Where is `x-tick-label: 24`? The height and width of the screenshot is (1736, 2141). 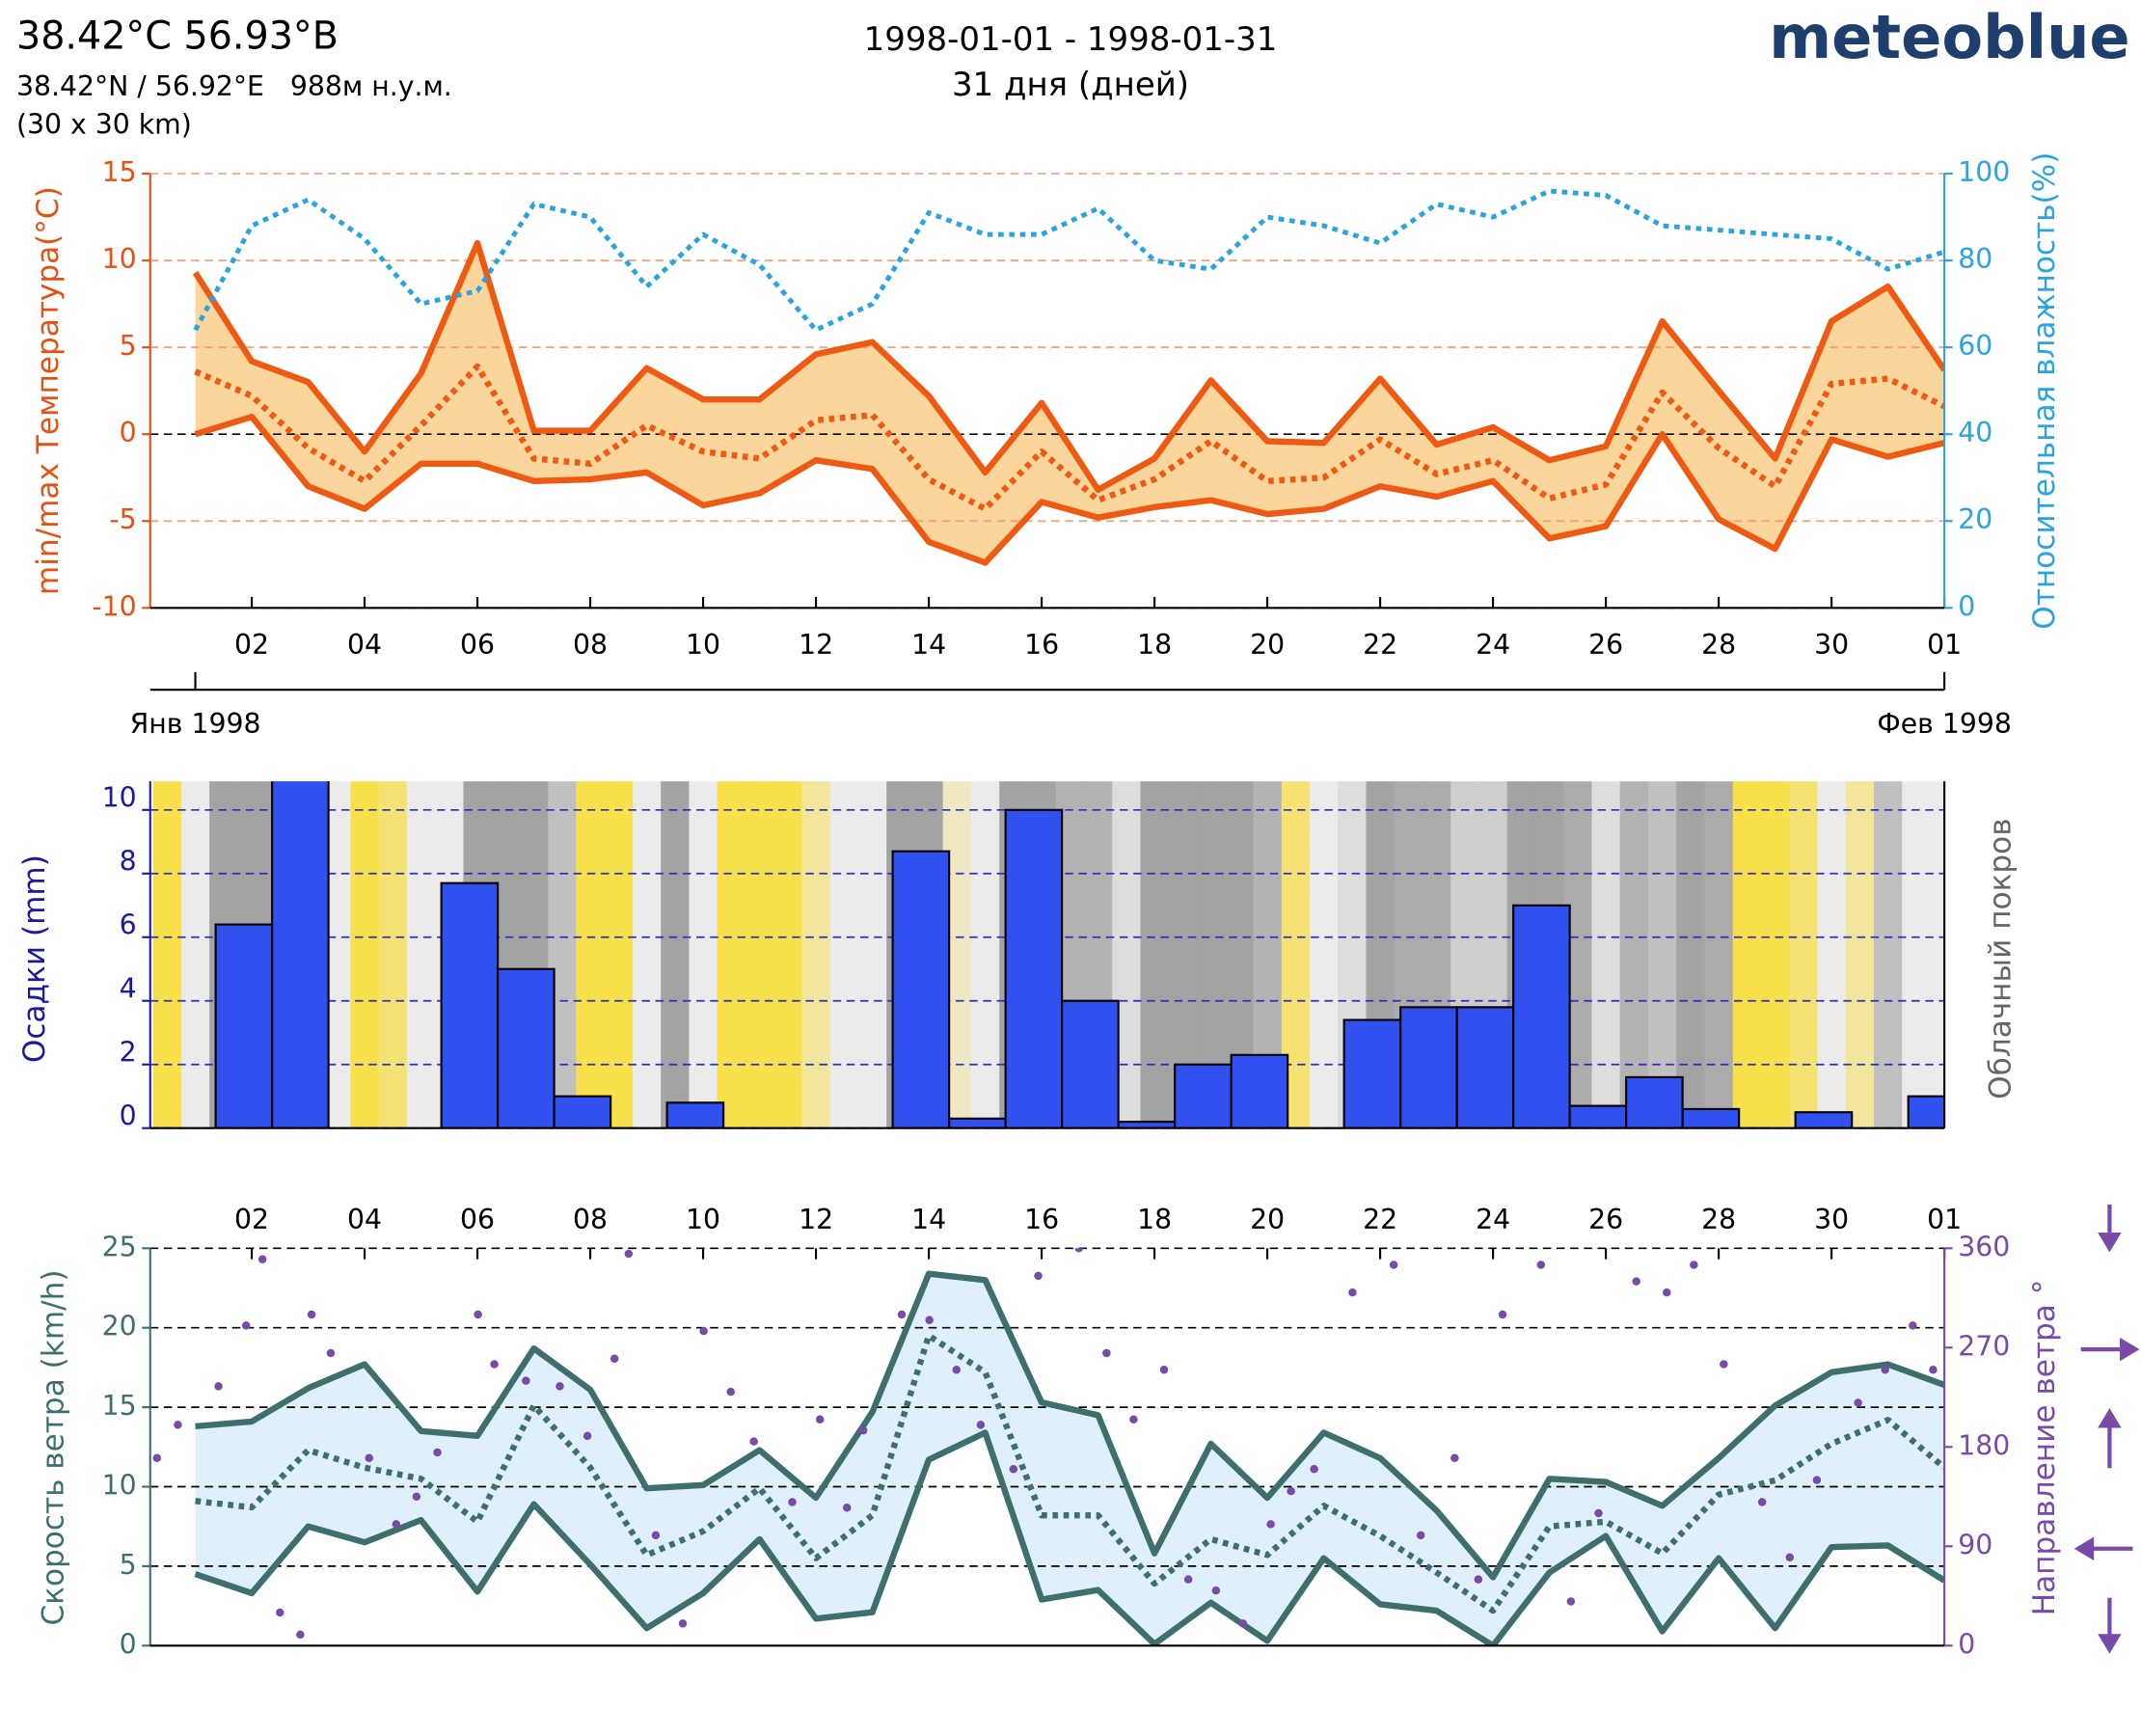 x-tick-label: 24 is located at coordinates (1493, 645).